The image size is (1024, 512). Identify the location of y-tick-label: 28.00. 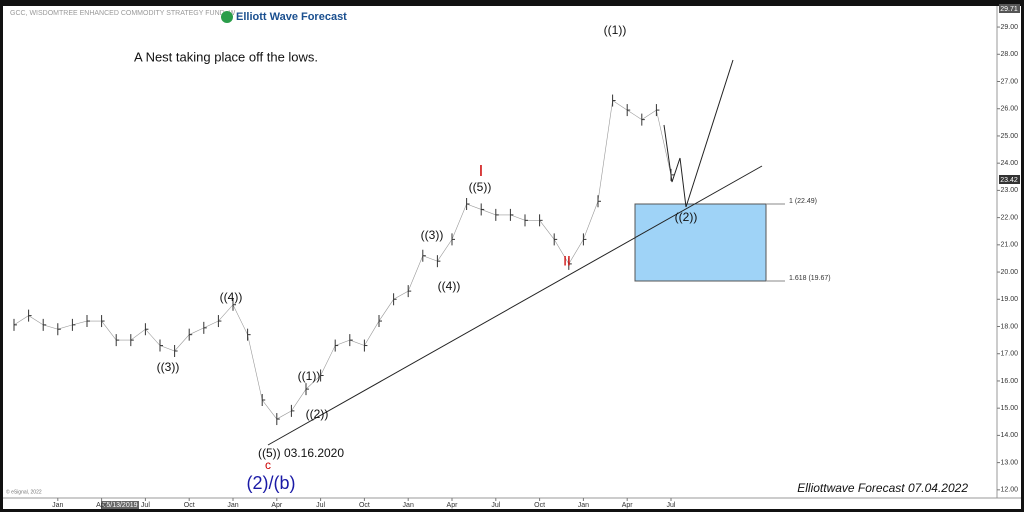
(1009, 54).